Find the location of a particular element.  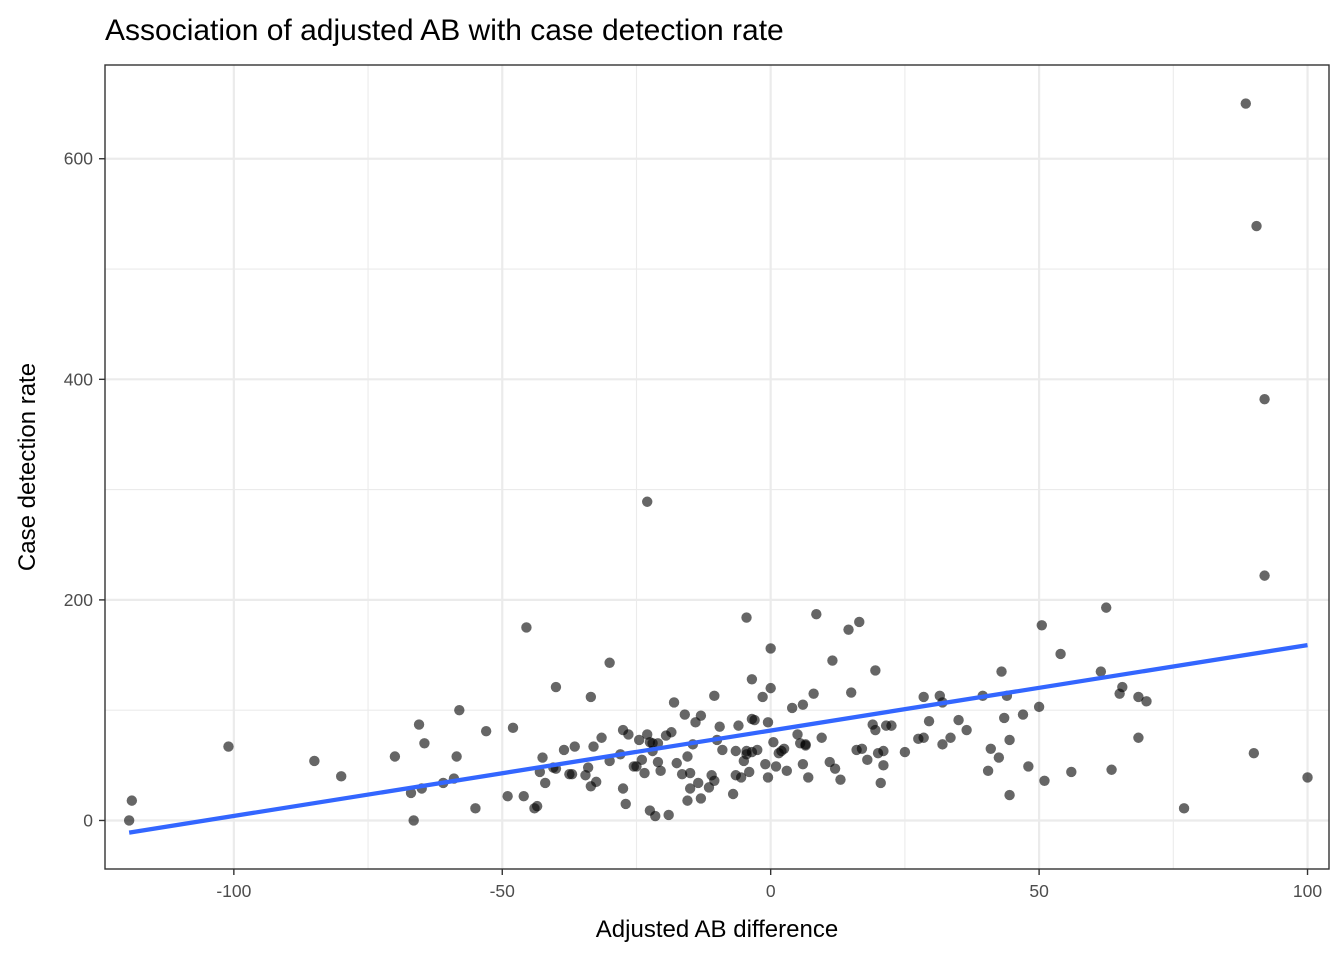

x-tick-label: 50 is located at coordinates (1039, 891).